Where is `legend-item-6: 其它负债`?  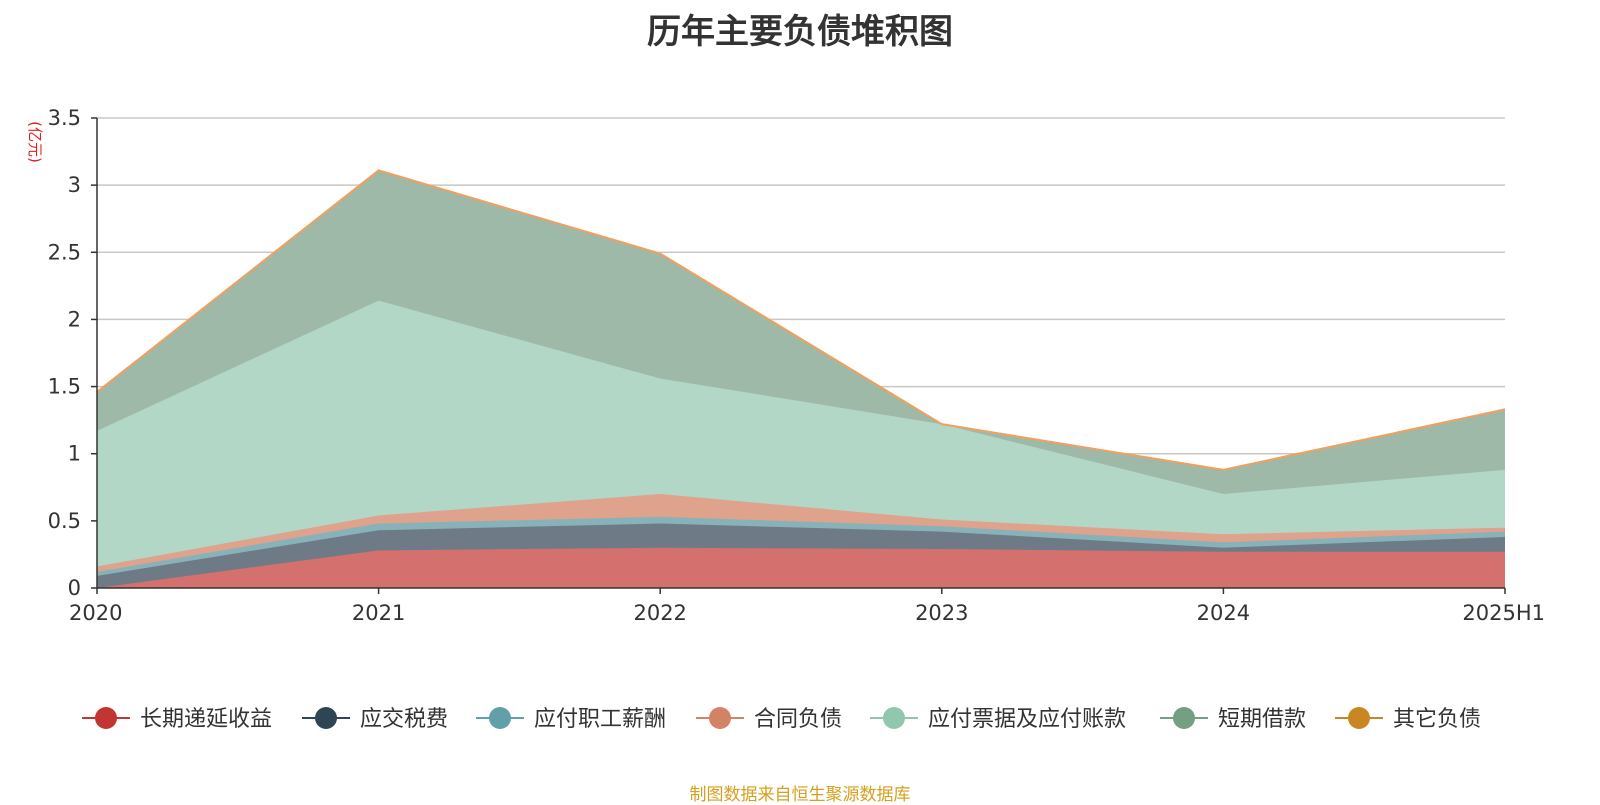
legend-item-6: 其它负债 is located at coordinates (1408, 719).